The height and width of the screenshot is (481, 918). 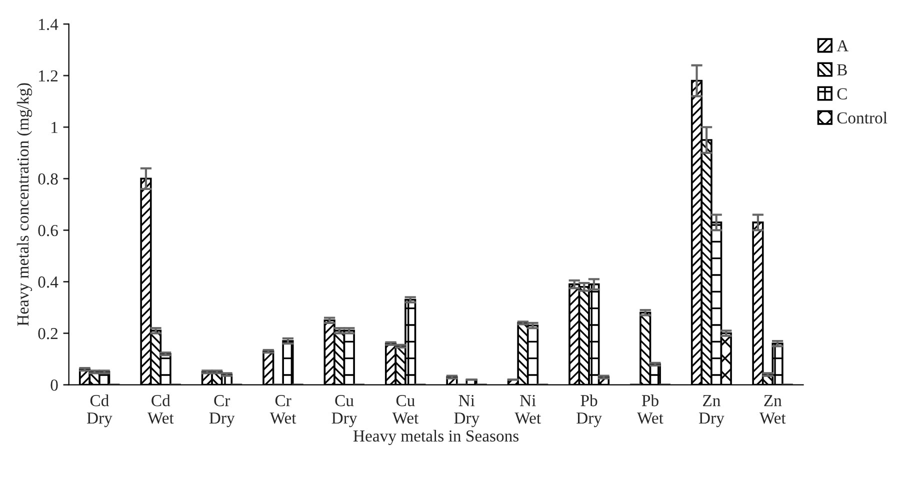 I want to click on legend-label: Control, so click(x=862, y=118).